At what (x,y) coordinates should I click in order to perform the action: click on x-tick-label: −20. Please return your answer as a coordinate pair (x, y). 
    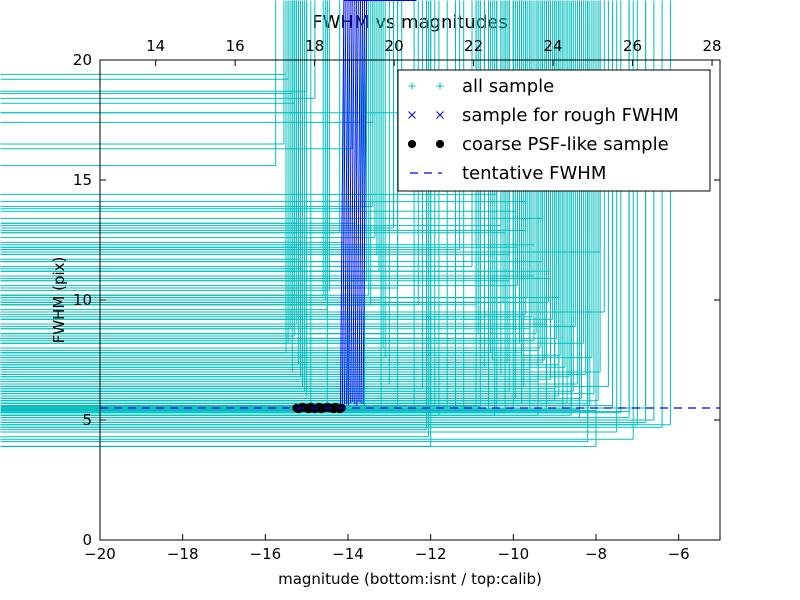
    Looking at the image, I should click on (100, 554).